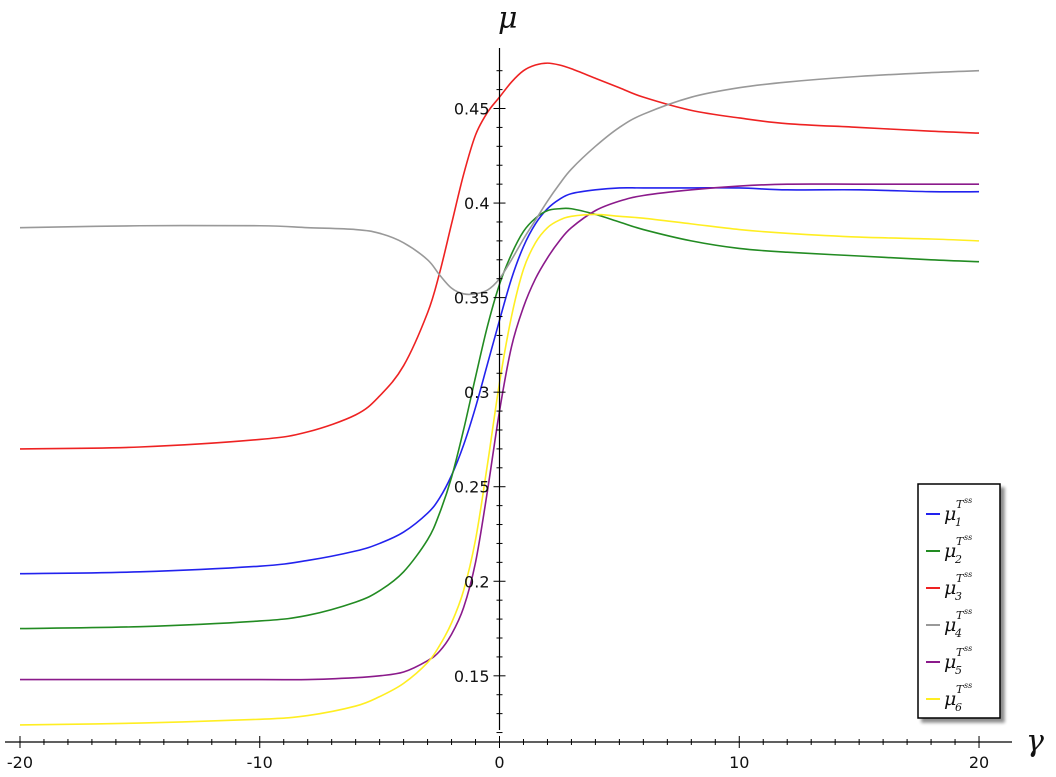  I want to click on legend-subscript: 1, so click(958, 522).